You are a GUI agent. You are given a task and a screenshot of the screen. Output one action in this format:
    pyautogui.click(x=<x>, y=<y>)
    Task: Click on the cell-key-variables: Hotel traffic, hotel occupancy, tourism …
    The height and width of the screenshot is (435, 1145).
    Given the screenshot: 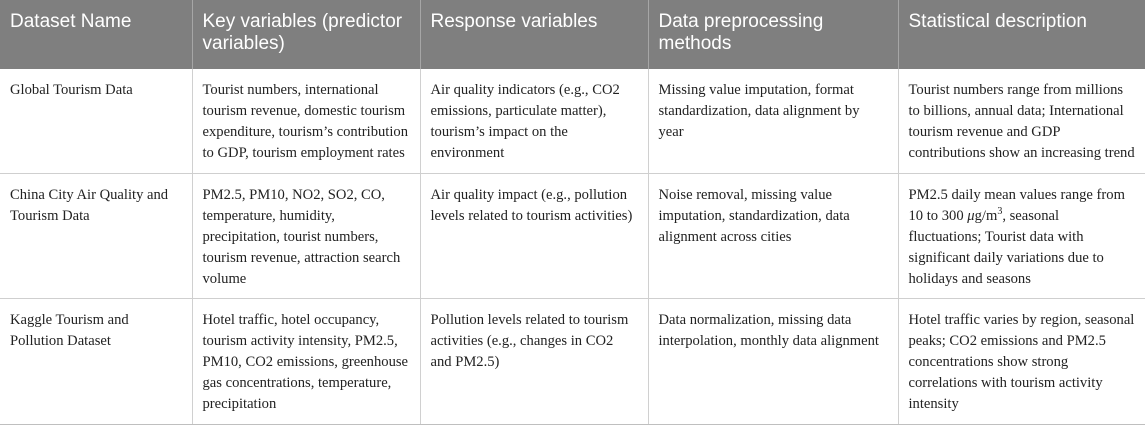 What is the action you would take?
    pyautogui.click(x=305, y=361)
    